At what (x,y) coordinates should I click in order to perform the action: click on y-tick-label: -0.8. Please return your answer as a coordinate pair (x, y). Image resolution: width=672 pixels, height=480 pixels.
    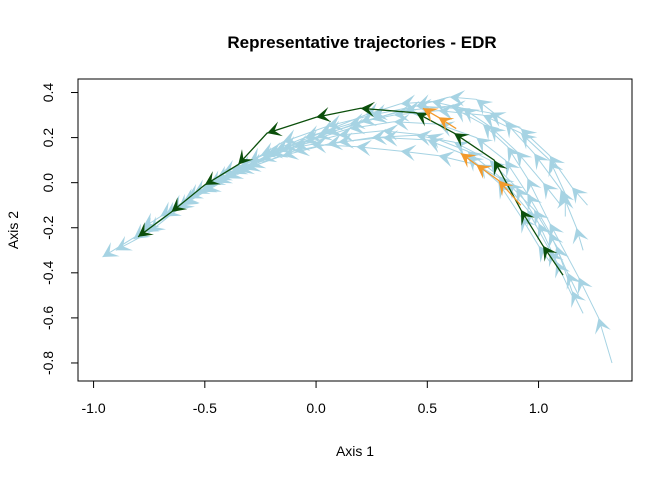
    Looking at the image, I should click on (48, 363).